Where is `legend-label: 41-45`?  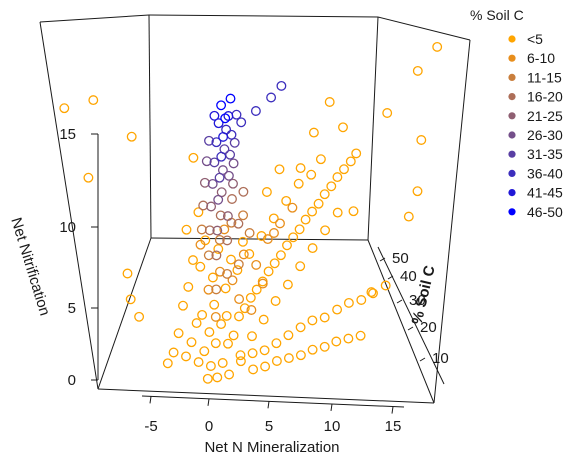 legend-label: 41-45 is located at coordinates (545, 193).